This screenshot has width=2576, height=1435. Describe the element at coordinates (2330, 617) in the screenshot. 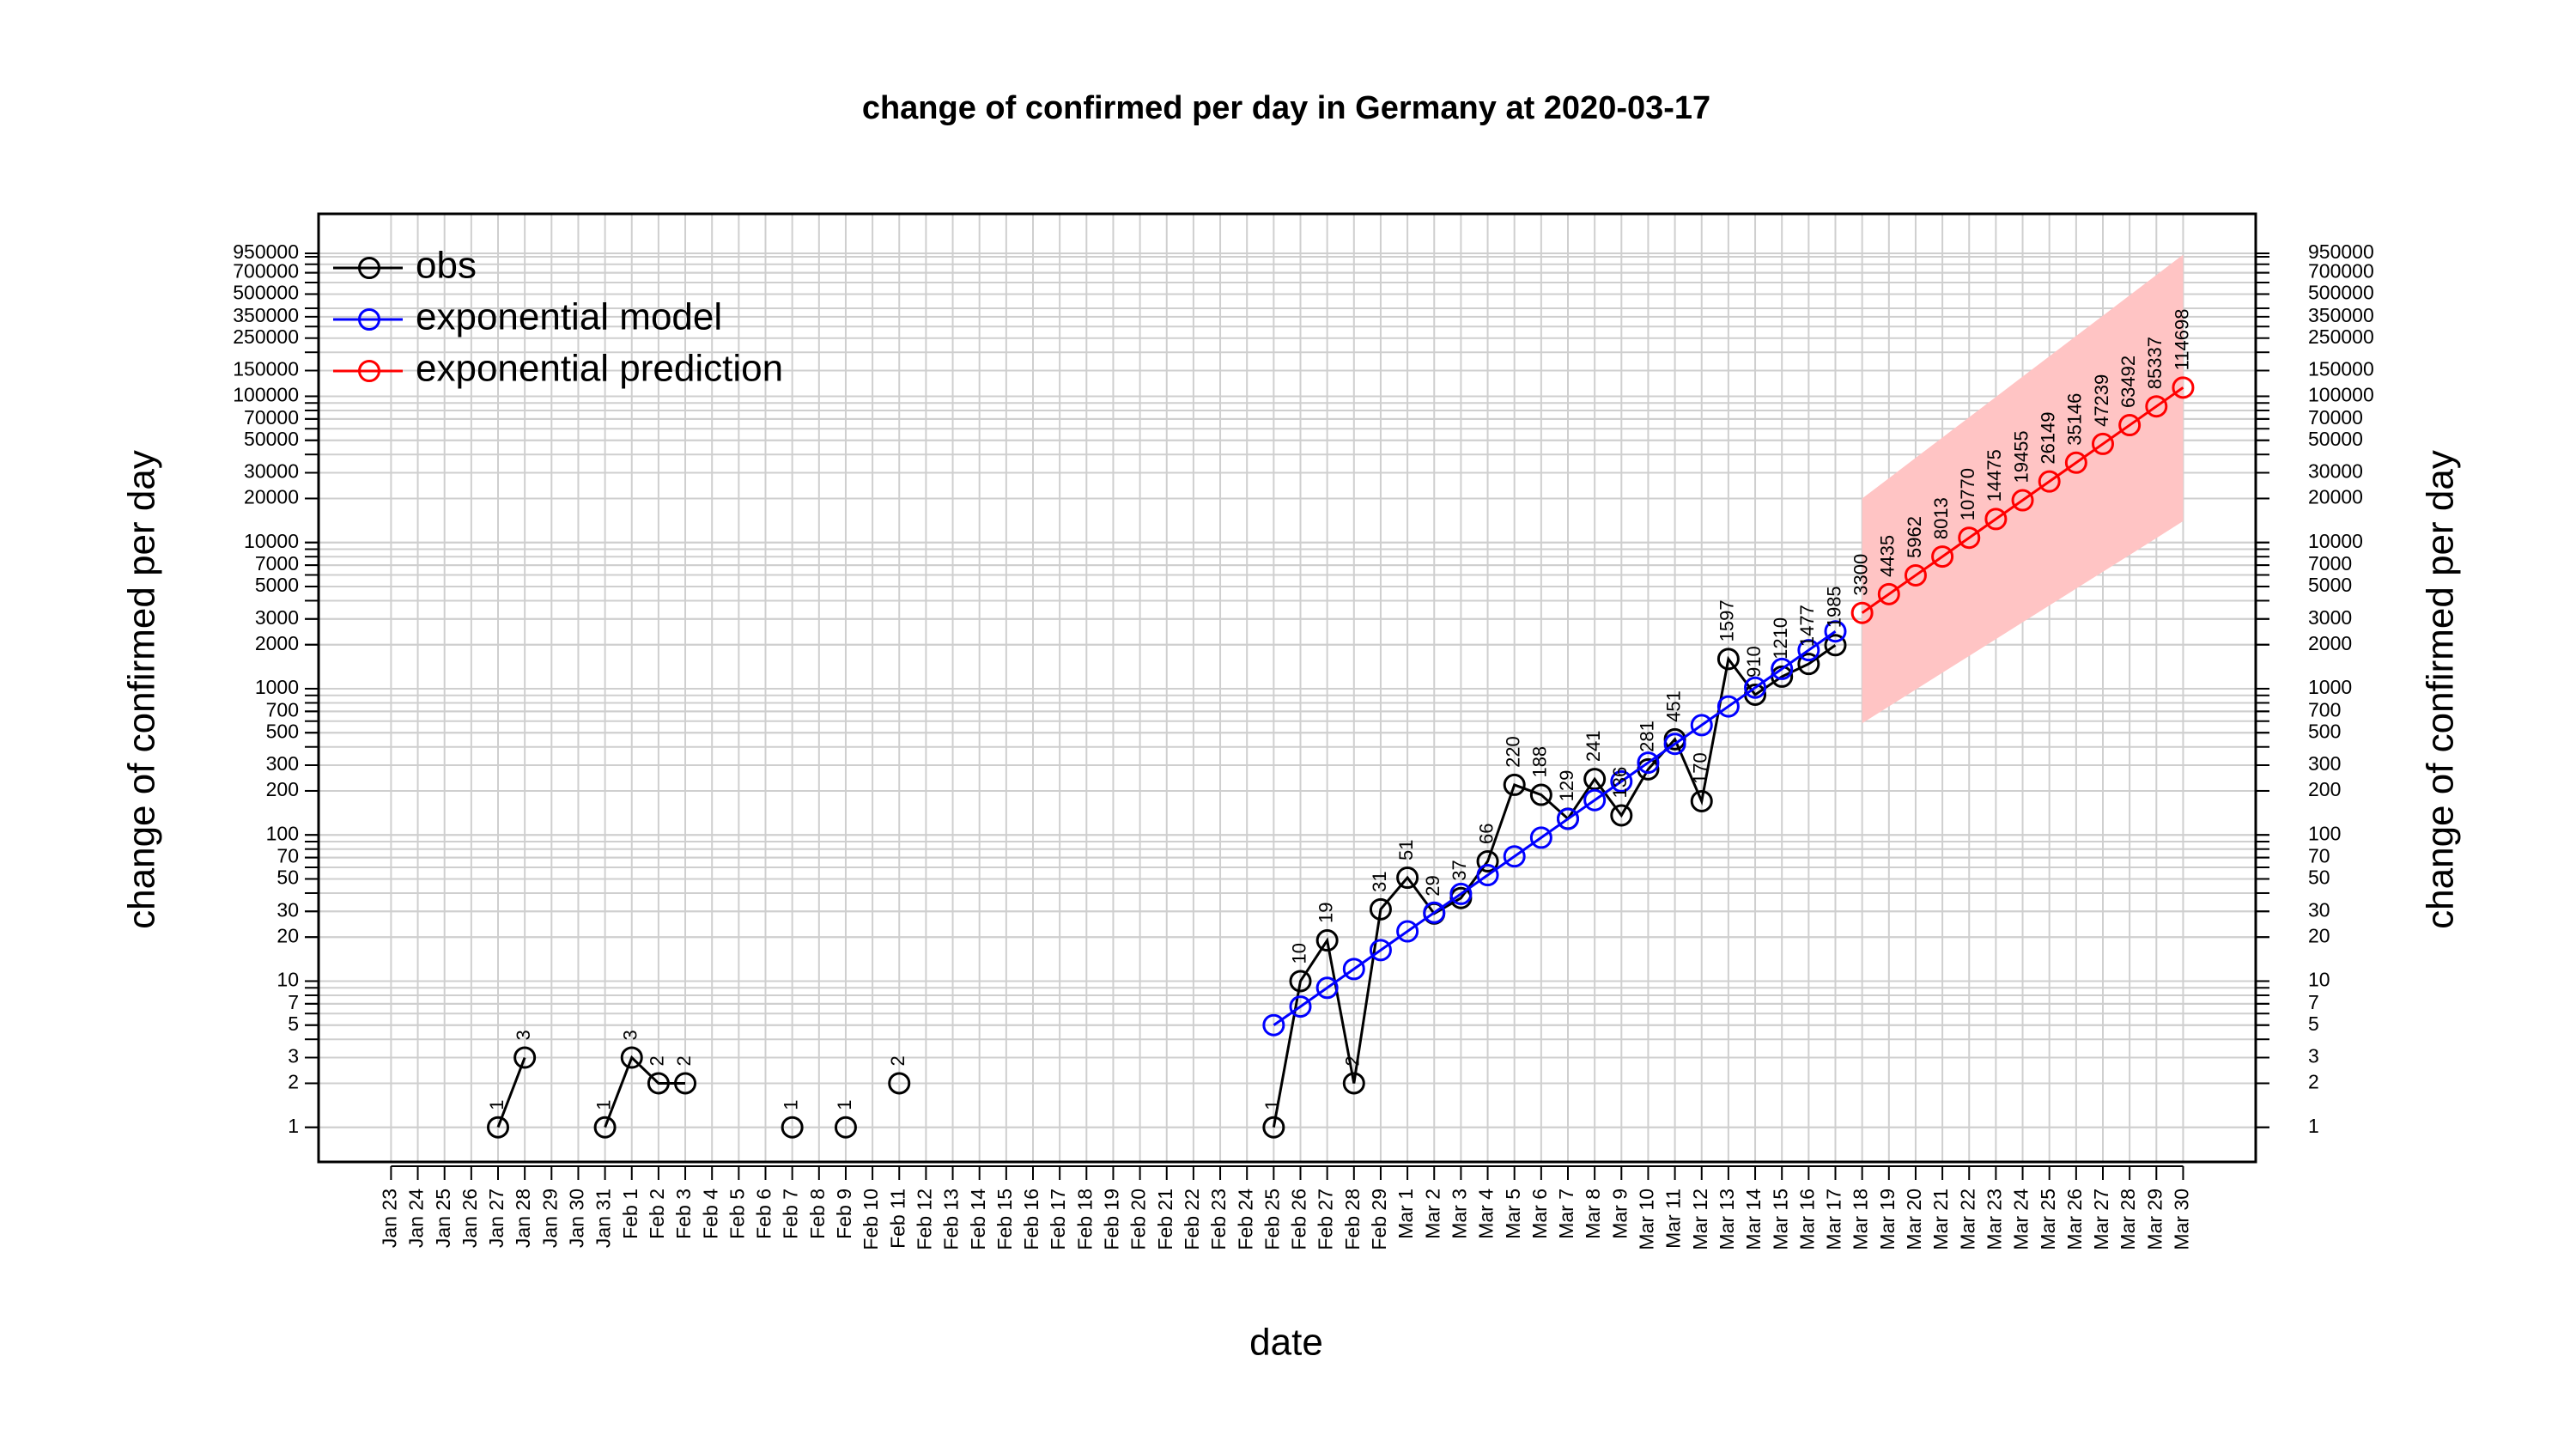

I see `y2-tick-label: 3000` at that location.